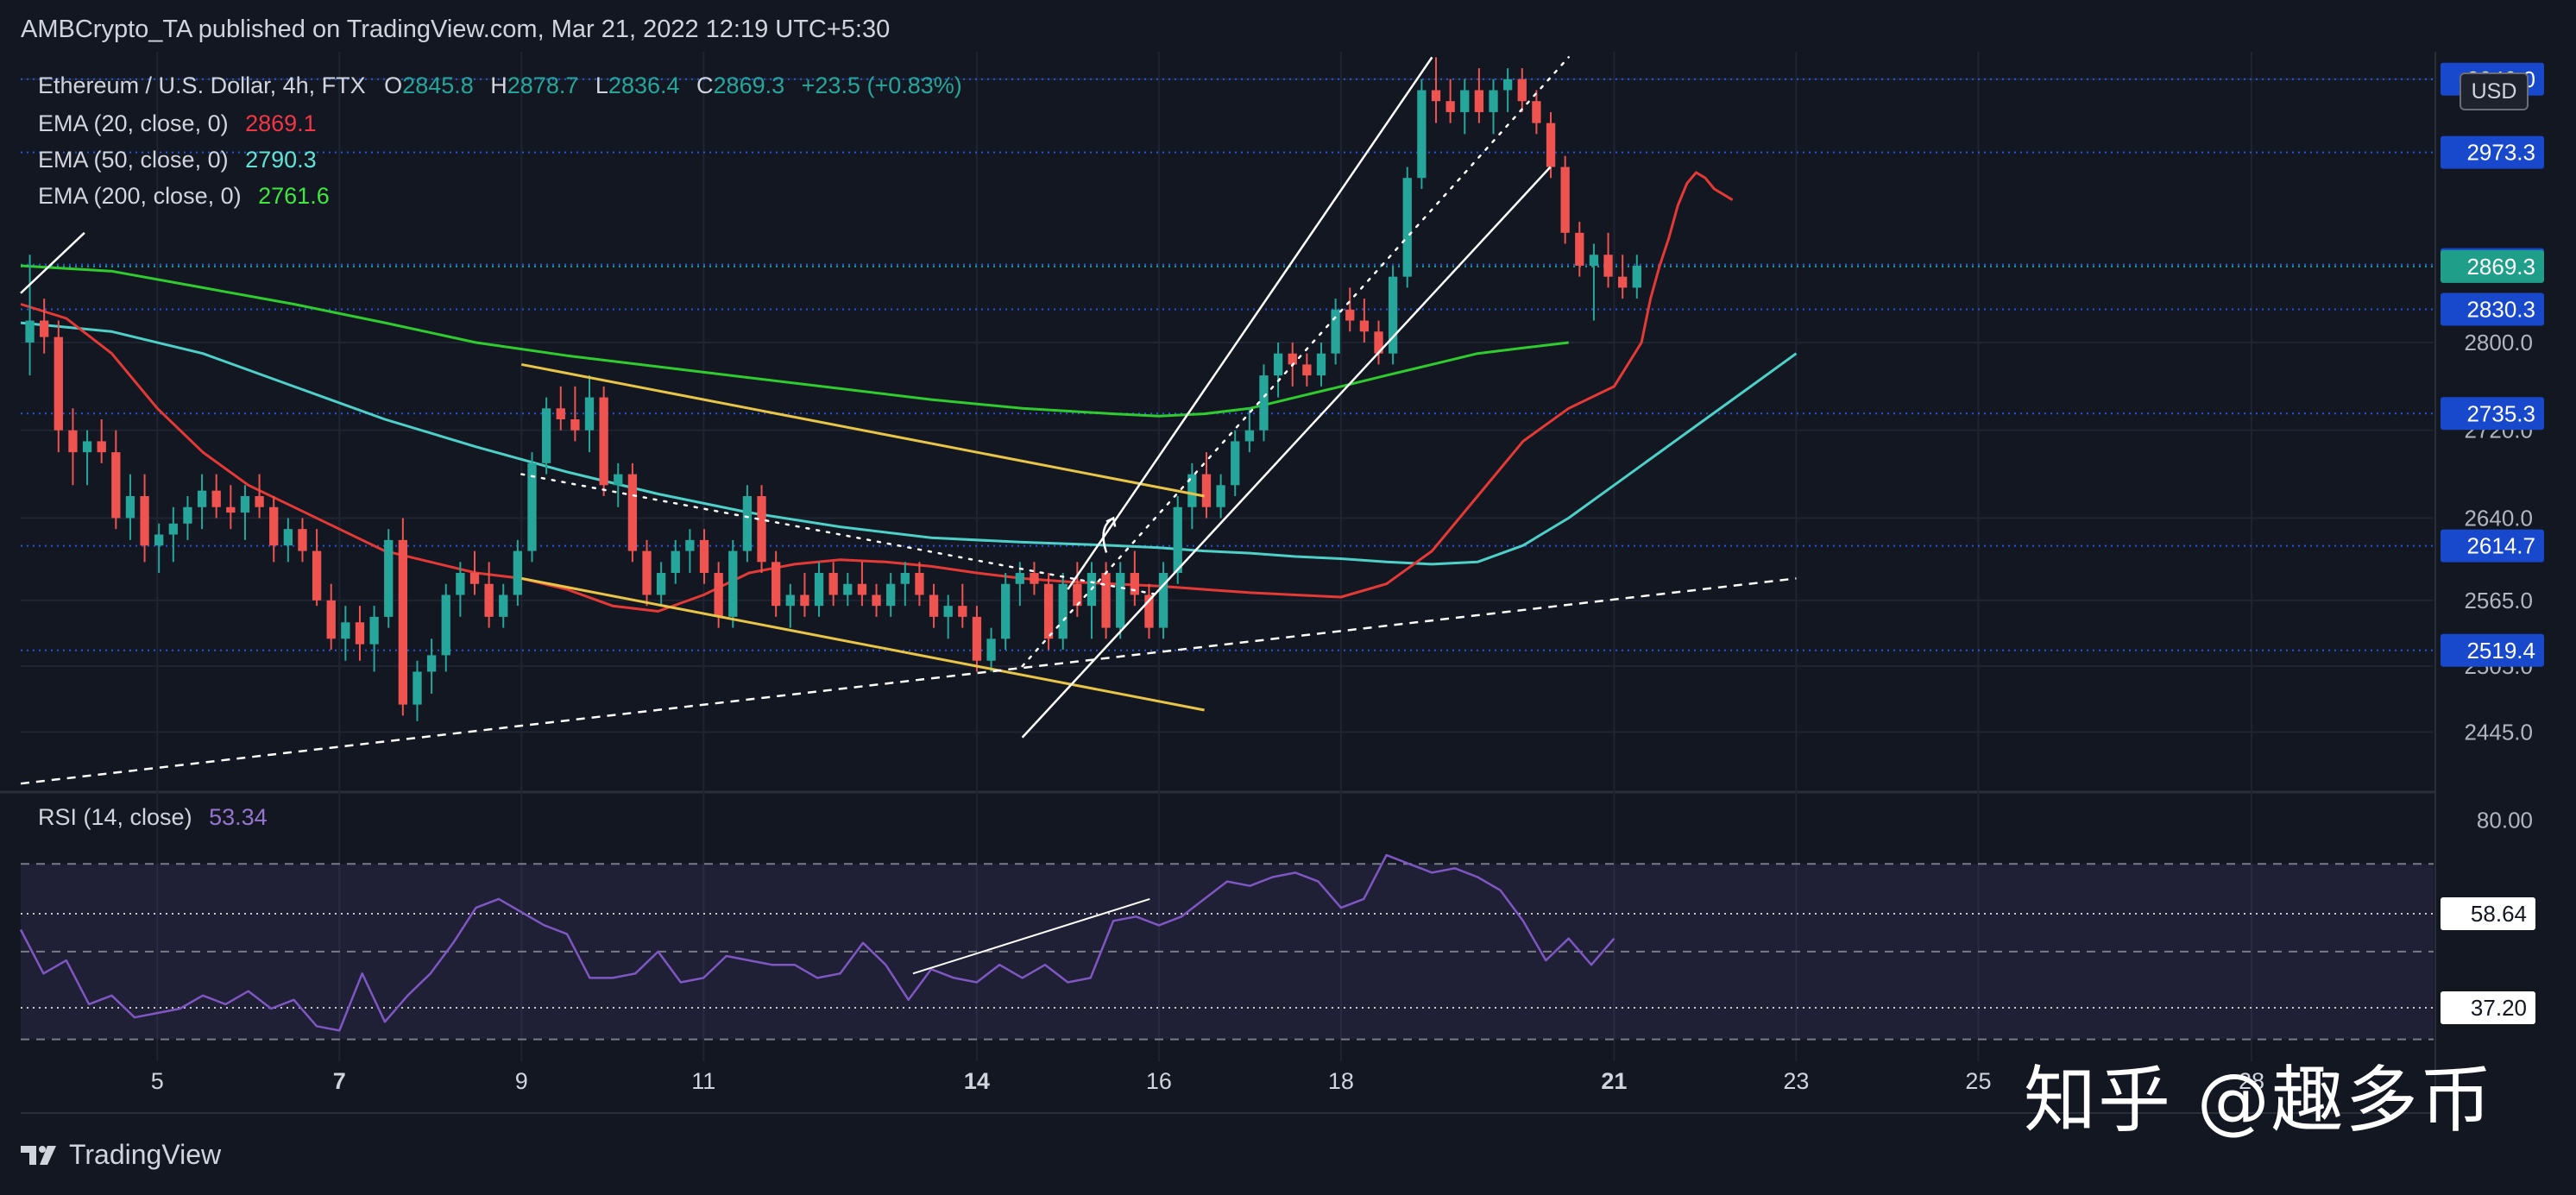  Describe the element at coordinates (120, 1155) in the screenshot. I see `tradingview-logo: TradingView` at that location.